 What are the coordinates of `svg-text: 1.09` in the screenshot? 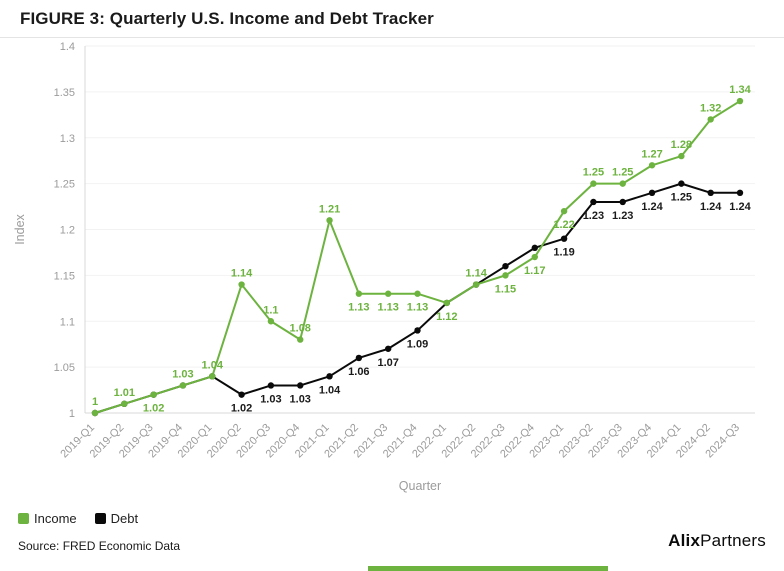 It's located at (417, 344).